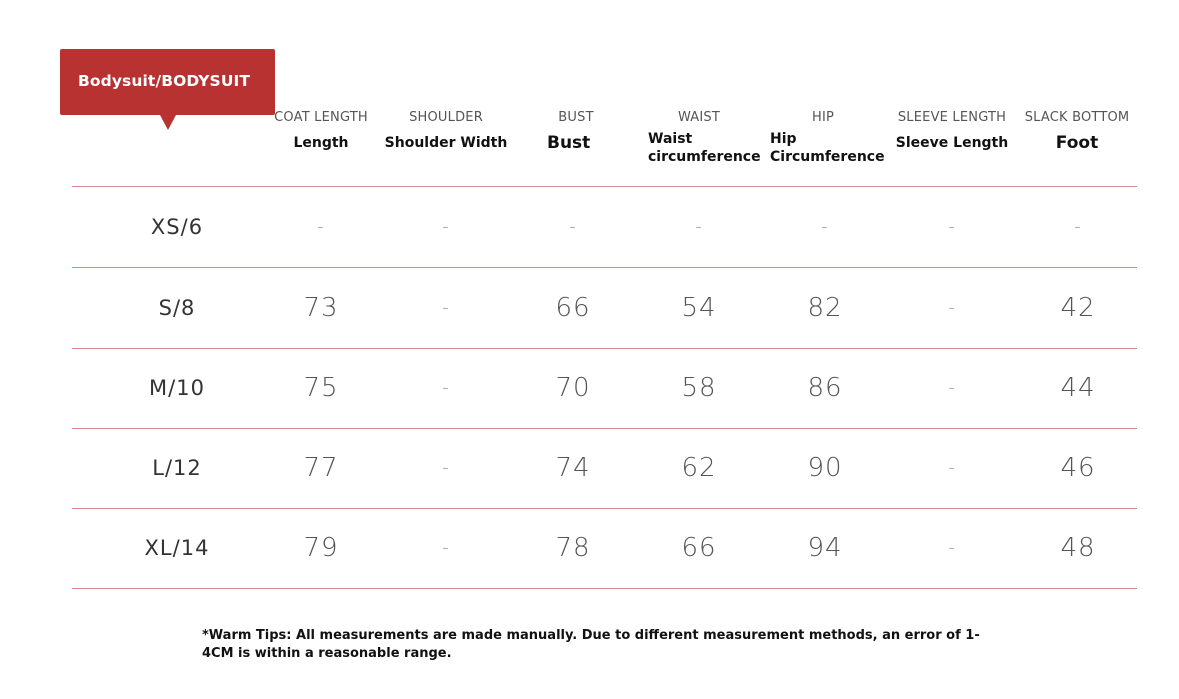 The height and width of the screenshot is (699, 1179). I want to click on table-cell: 44, so click(1078, 388).